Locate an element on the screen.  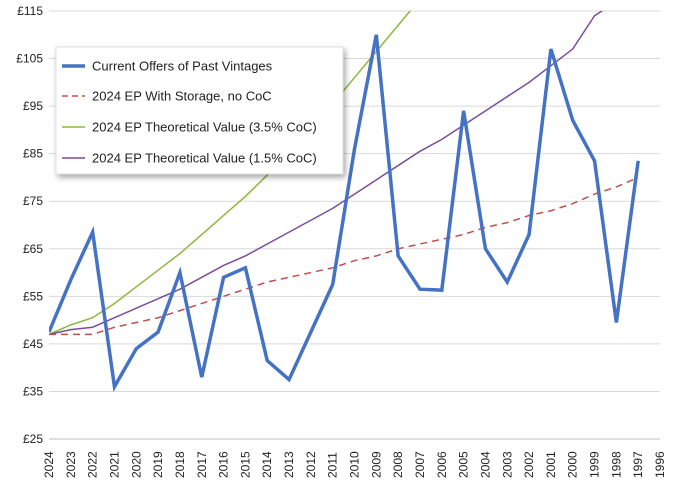
x-tick-label: 1998 is located at coordinates (616, 464).